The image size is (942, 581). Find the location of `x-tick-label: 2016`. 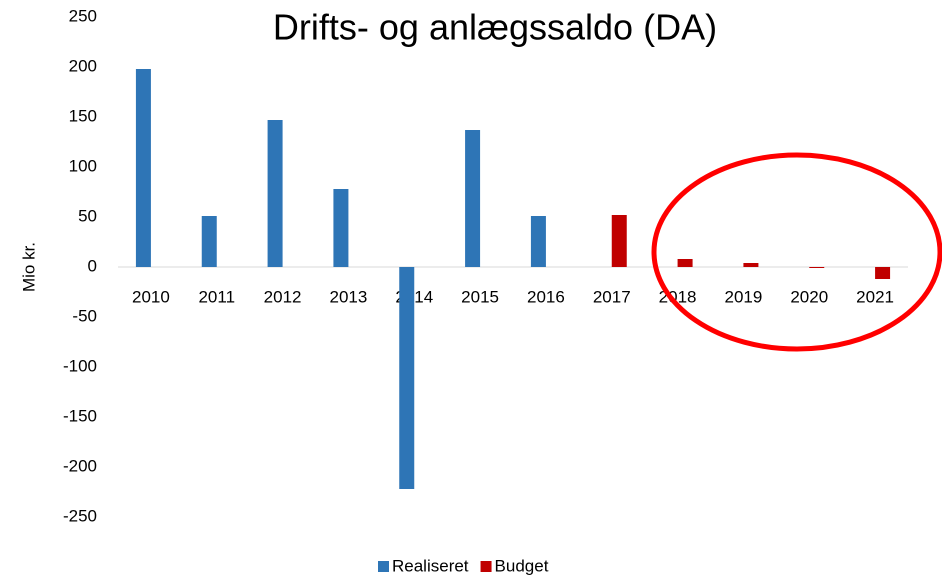

x-tick-label: 2016 is located at coordinates (546, 296).